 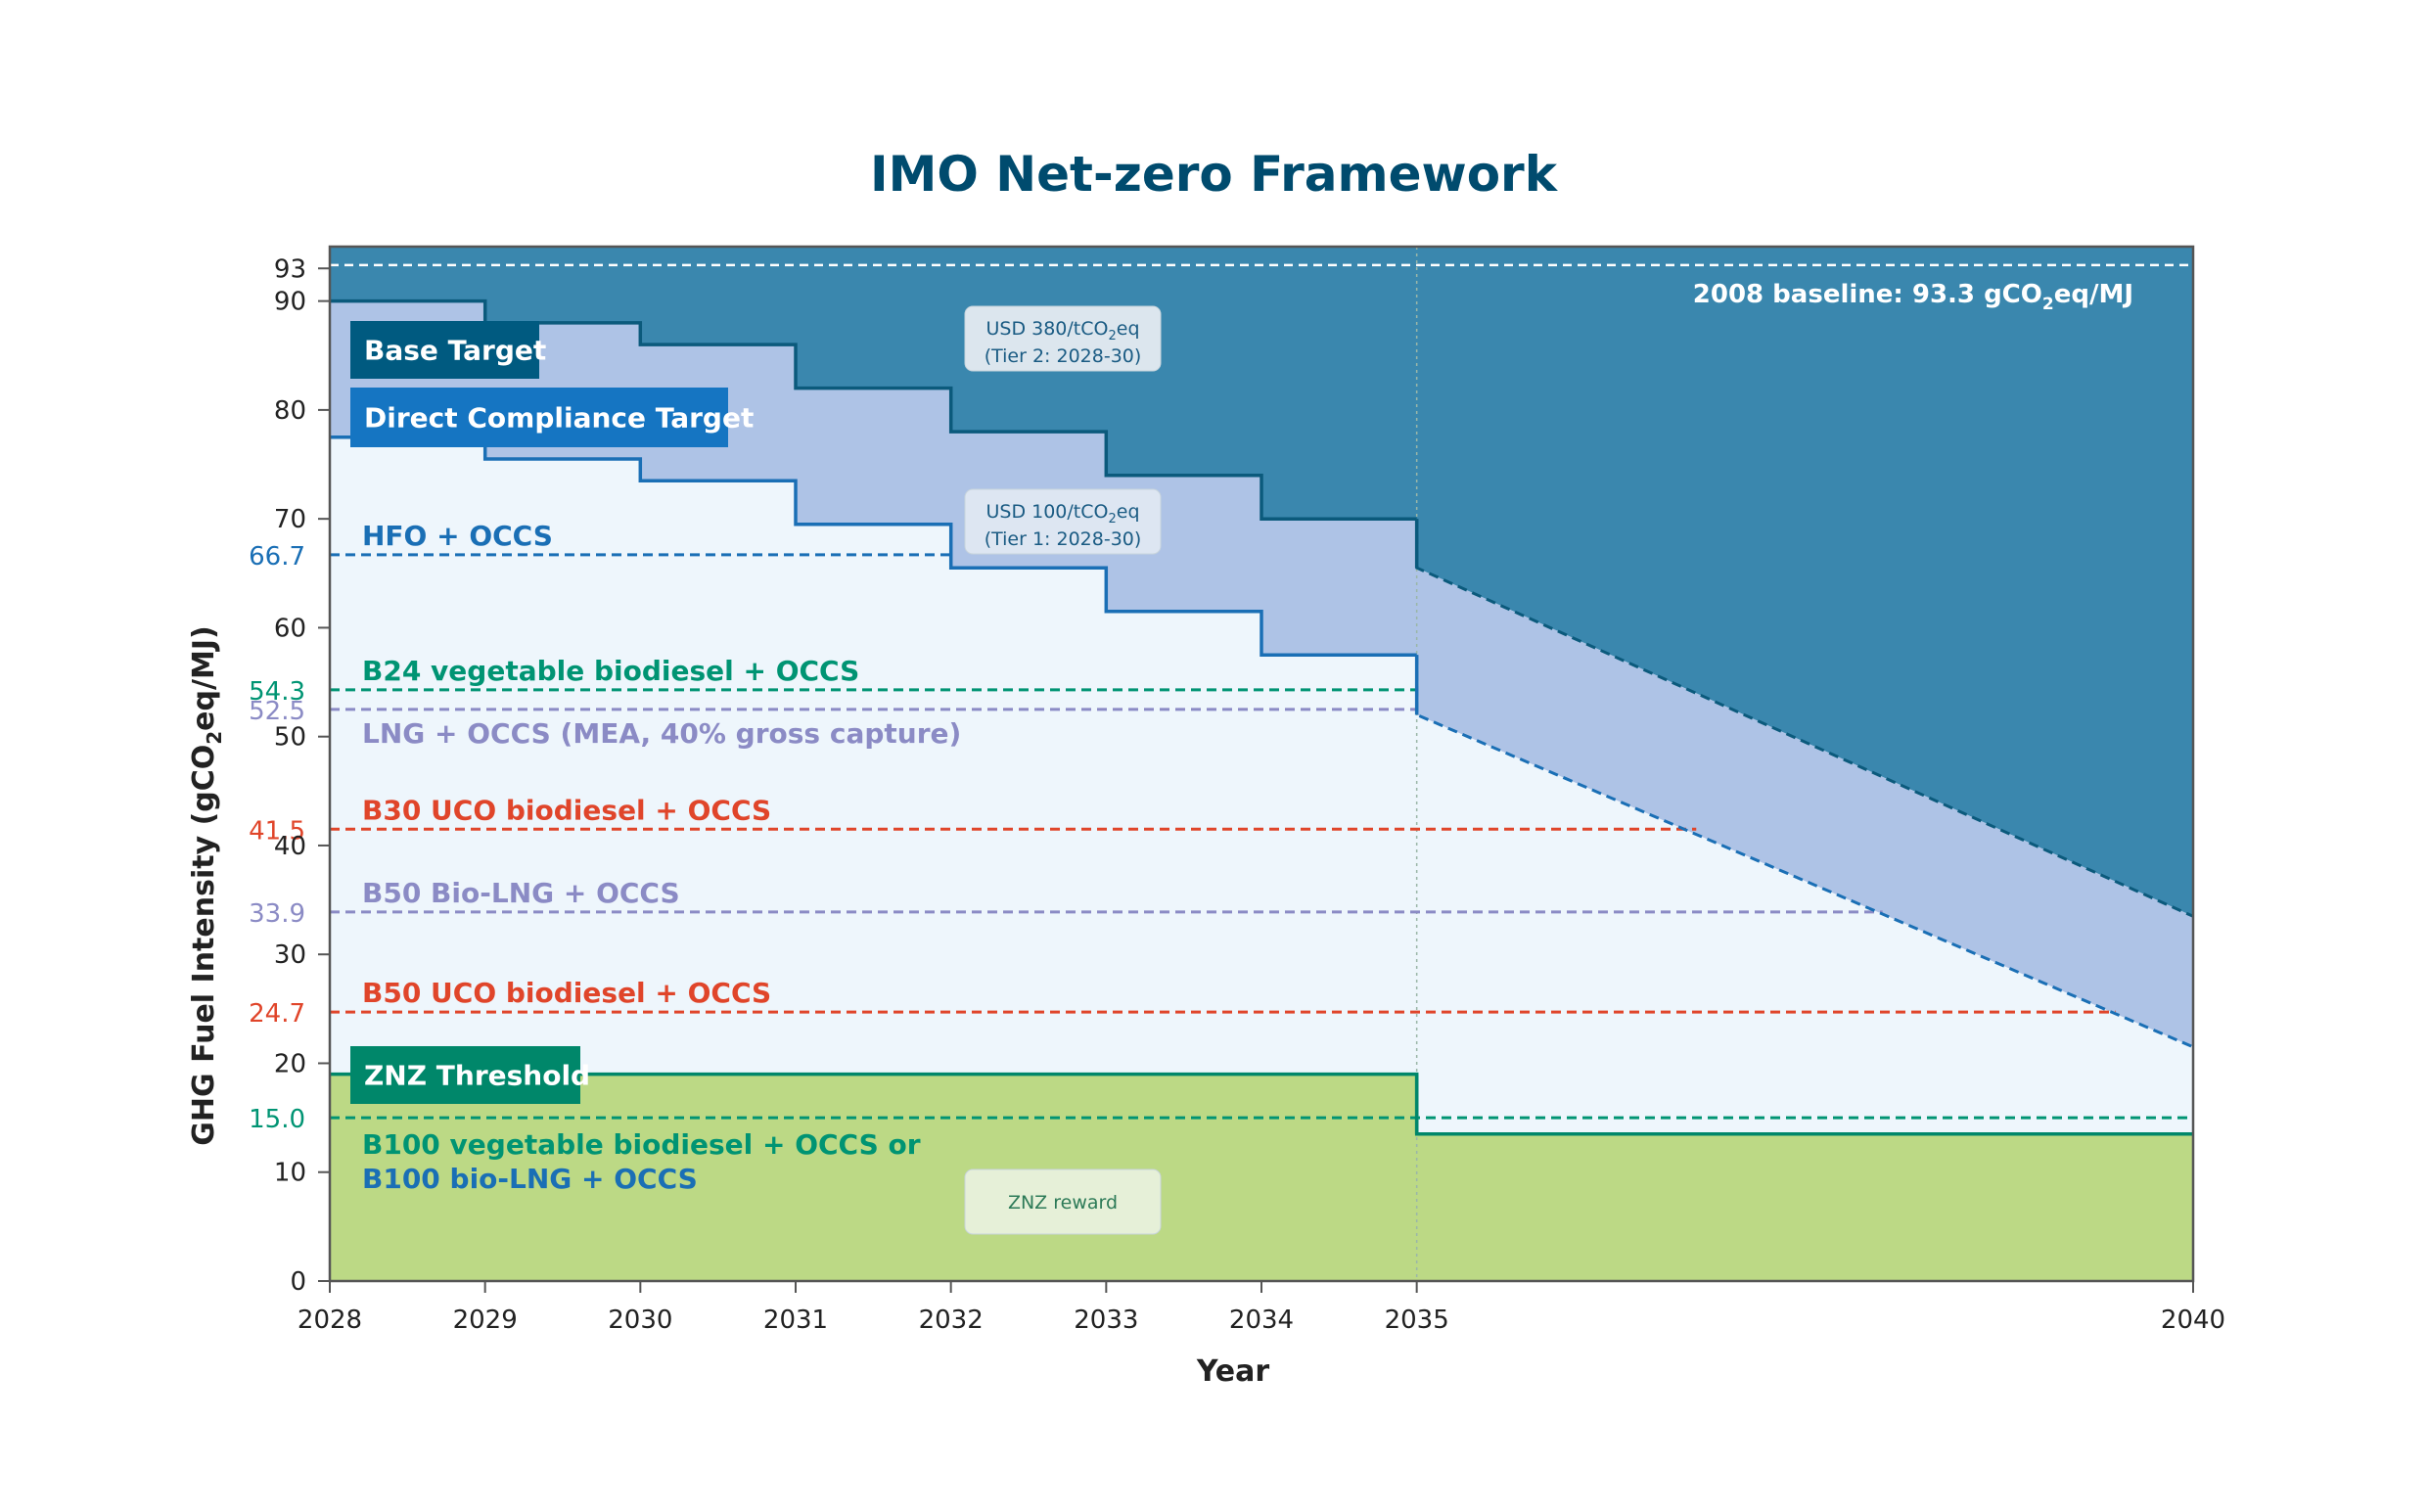 I want to click on baseline-label-b: eq/MJ, so click(x=2093, y=294).